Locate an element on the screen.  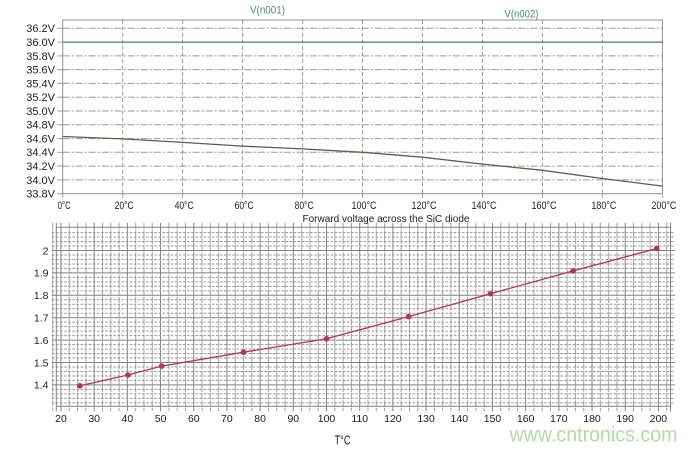
svg-text: 36.2V is located at coordinates (40, 29).